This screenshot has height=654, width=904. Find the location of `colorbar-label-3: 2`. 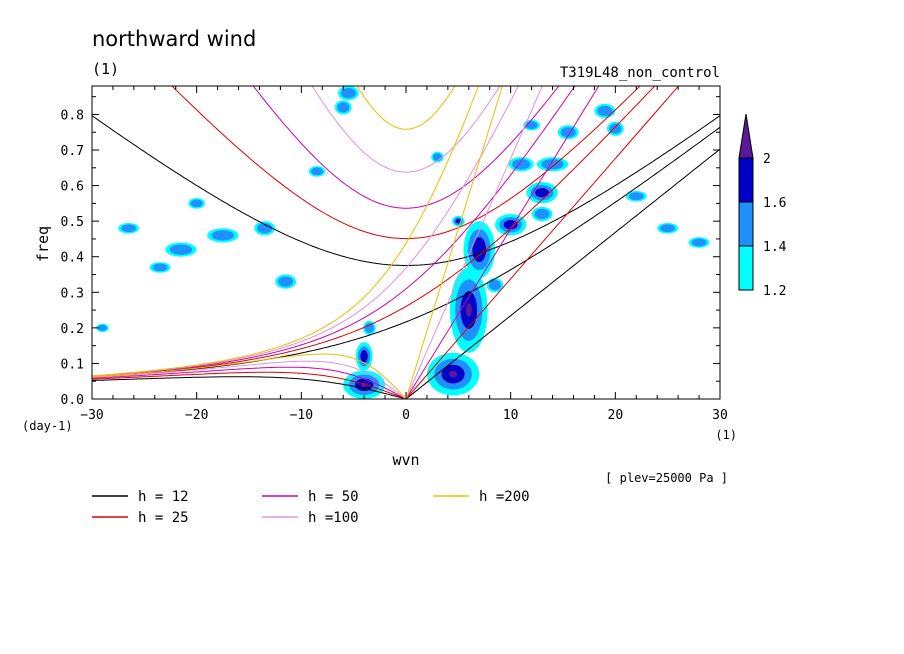

colorbar-label-3: 2 is located at coordinates (767, 159).